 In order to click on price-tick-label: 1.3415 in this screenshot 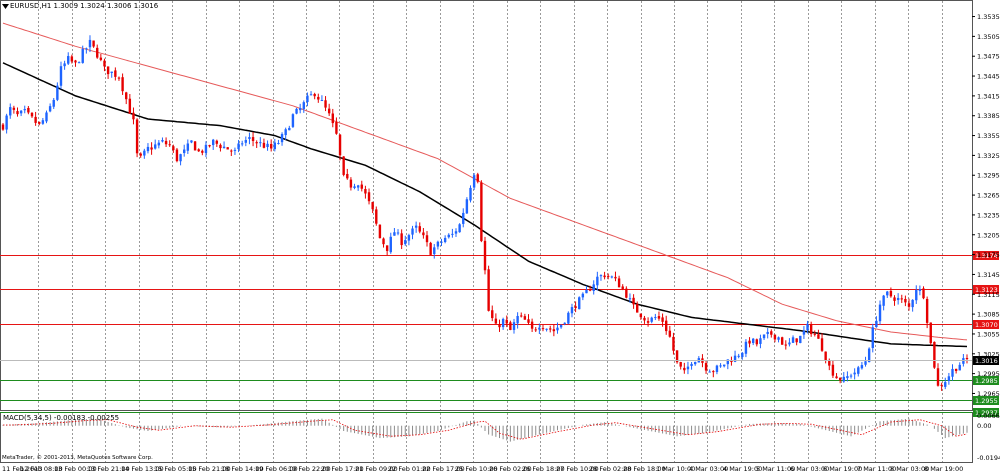, I will do `click(988, 96)`.